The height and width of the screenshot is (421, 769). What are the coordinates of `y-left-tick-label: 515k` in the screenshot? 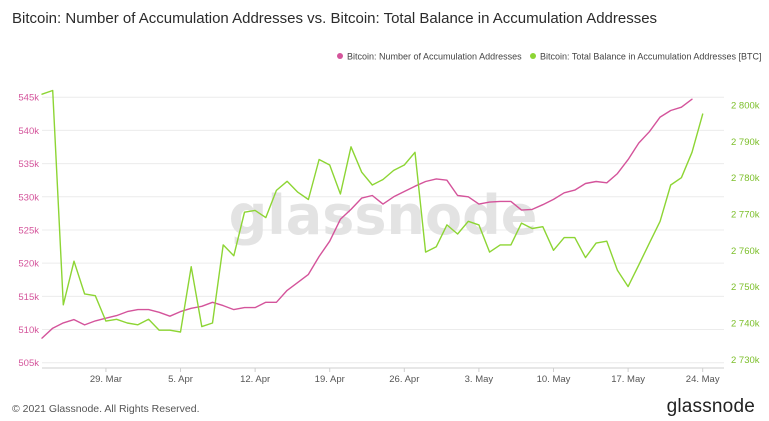 It's located at (28, 297).